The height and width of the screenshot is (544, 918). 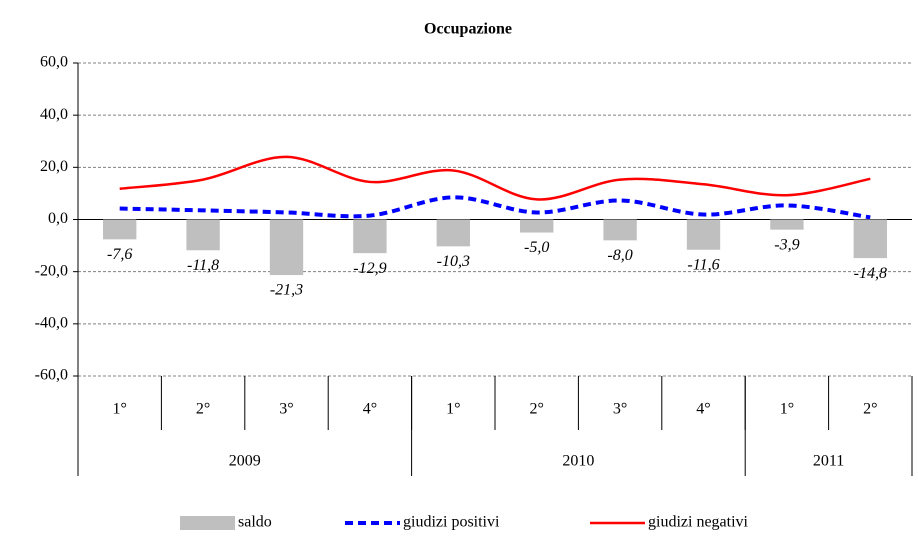 What do you see at coordinates (51, 375) in the screenshot?
I see `y-tick-label: -60,0` at bounding box center [51, 375].